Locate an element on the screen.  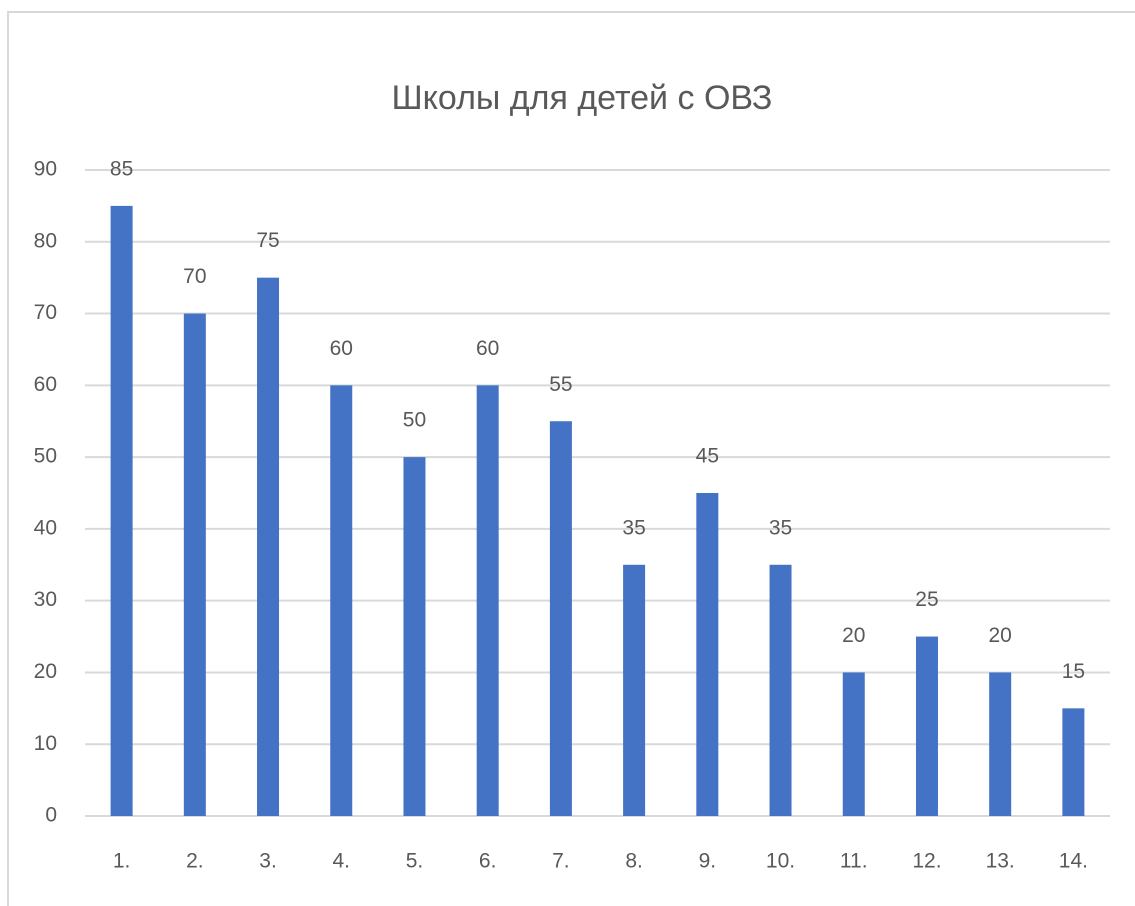
x-tick-label: 13. is located at coordinates (1000, 861).